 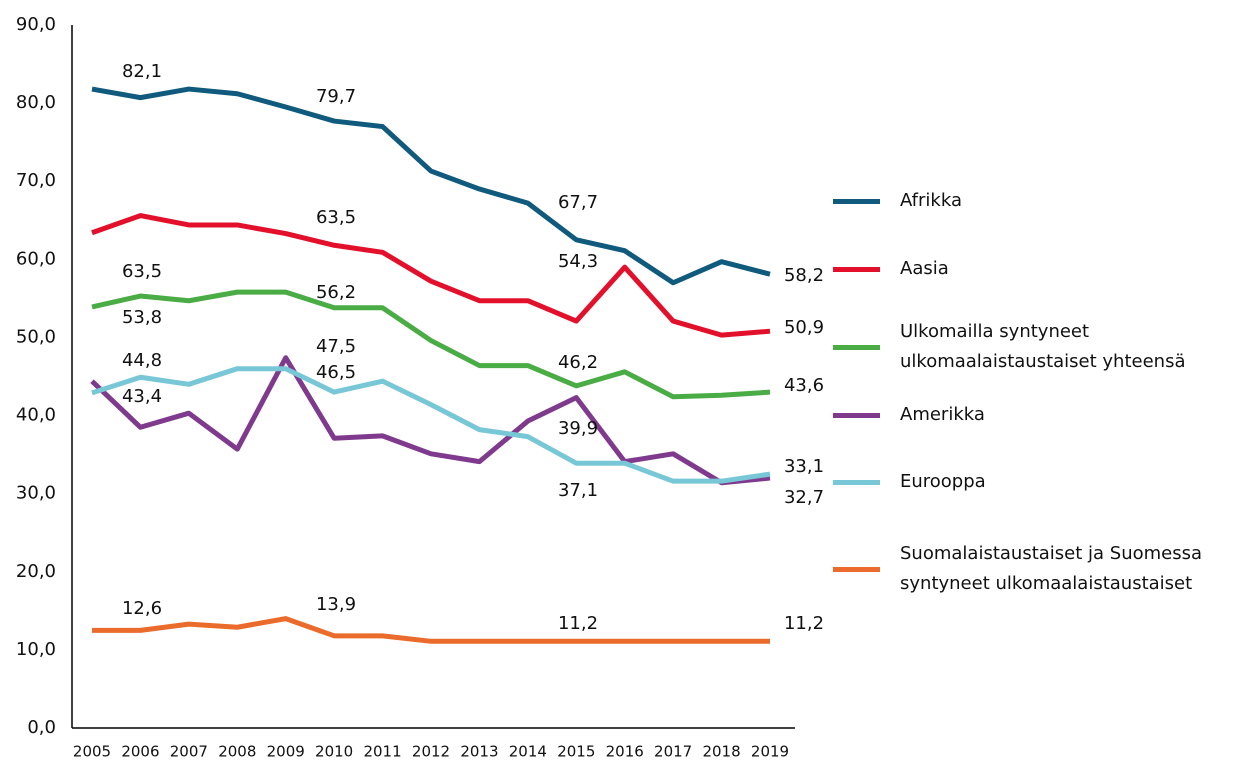 What do you see at coordinates (36, 102) in the screenshot?
I see `y-tick-label: 80,0` at bounding box center [36, 102].